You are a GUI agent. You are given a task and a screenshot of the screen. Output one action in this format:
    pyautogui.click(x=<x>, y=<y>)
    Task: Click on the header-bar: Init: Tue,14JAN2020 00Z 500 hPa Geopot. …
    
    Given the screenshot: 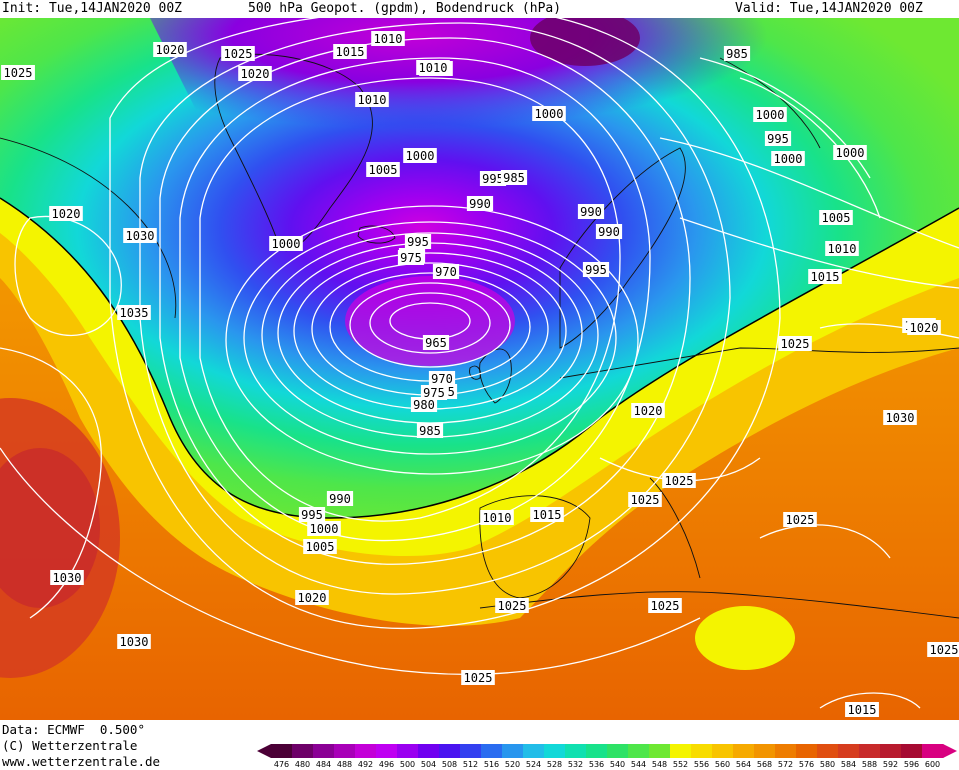 What is the action you would take?
    pyautogui.click(x=479, y=9)
    